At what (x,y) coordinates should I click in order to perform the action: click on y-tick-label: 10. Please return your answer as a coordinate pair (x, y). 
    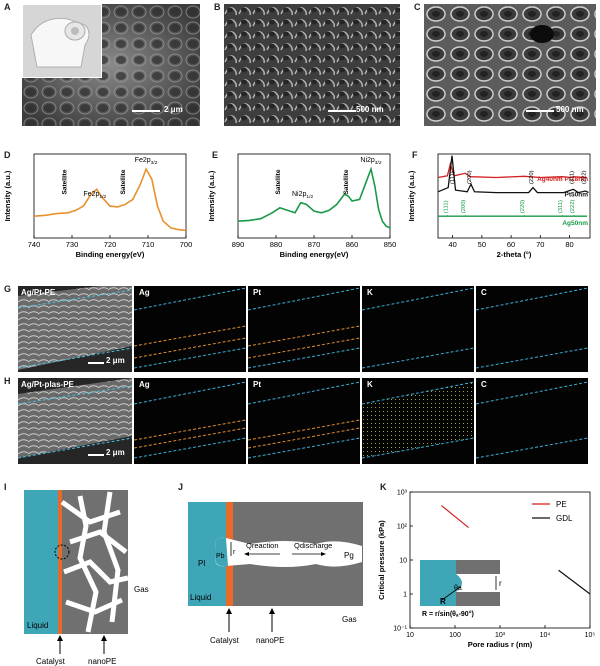
    Looking at the image, I should click on (403, 561).